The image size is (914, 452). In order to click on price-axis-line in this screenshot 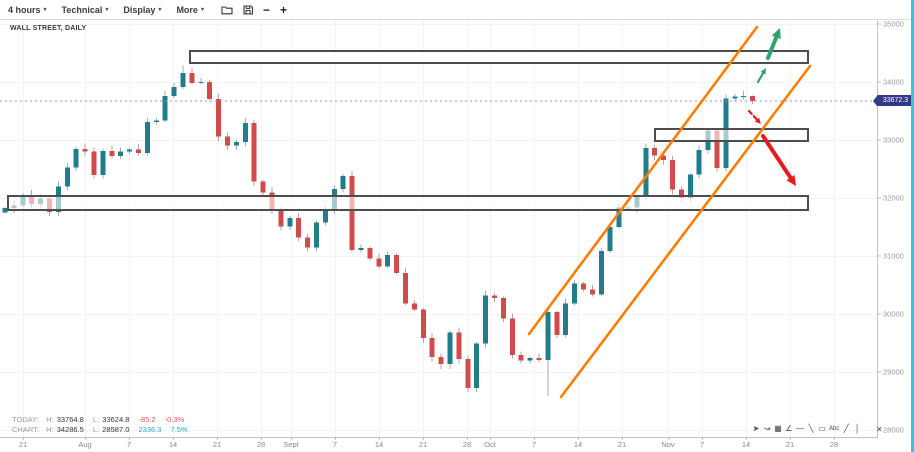, I will do `click(877, 229)`.